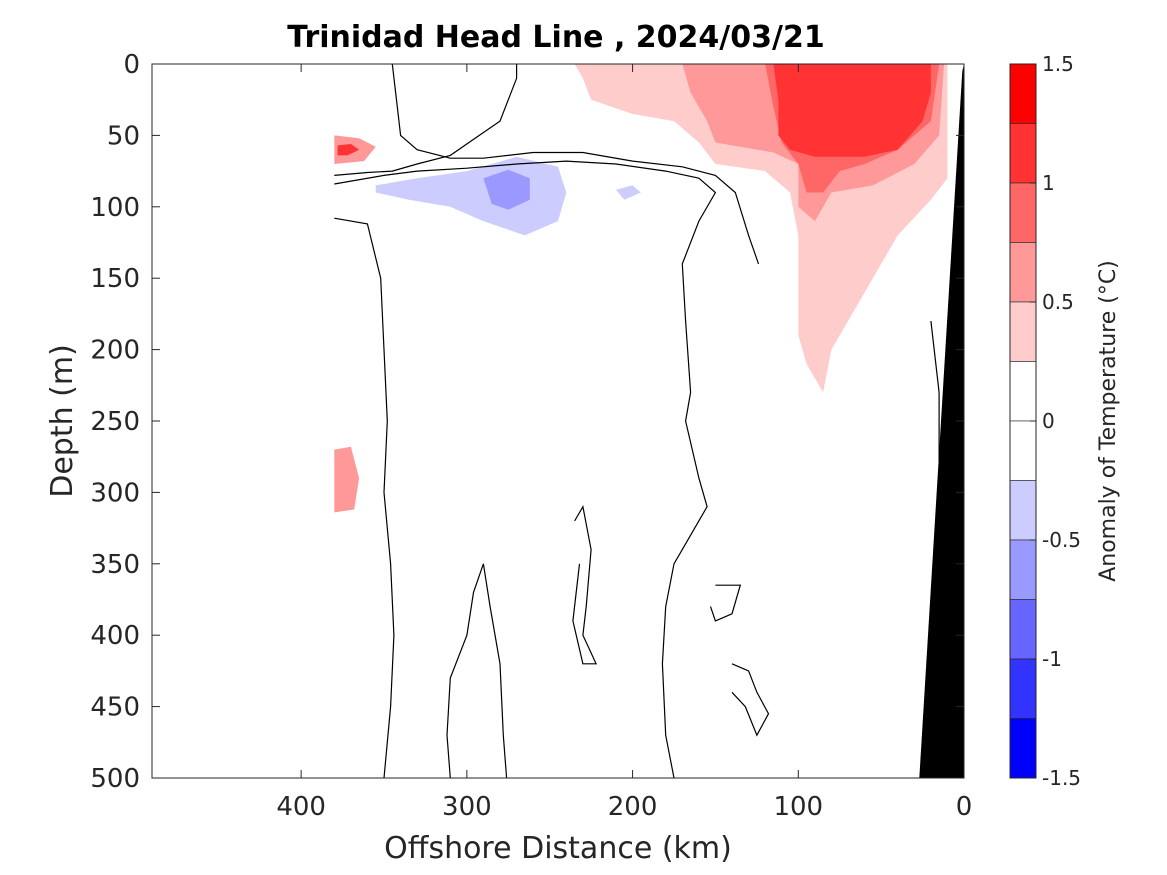  What do you see at coordinates (558, 848) in the screenshot?
I see `x-axis-label: Offshore Distance (km)` at bounding box center [558, 848].